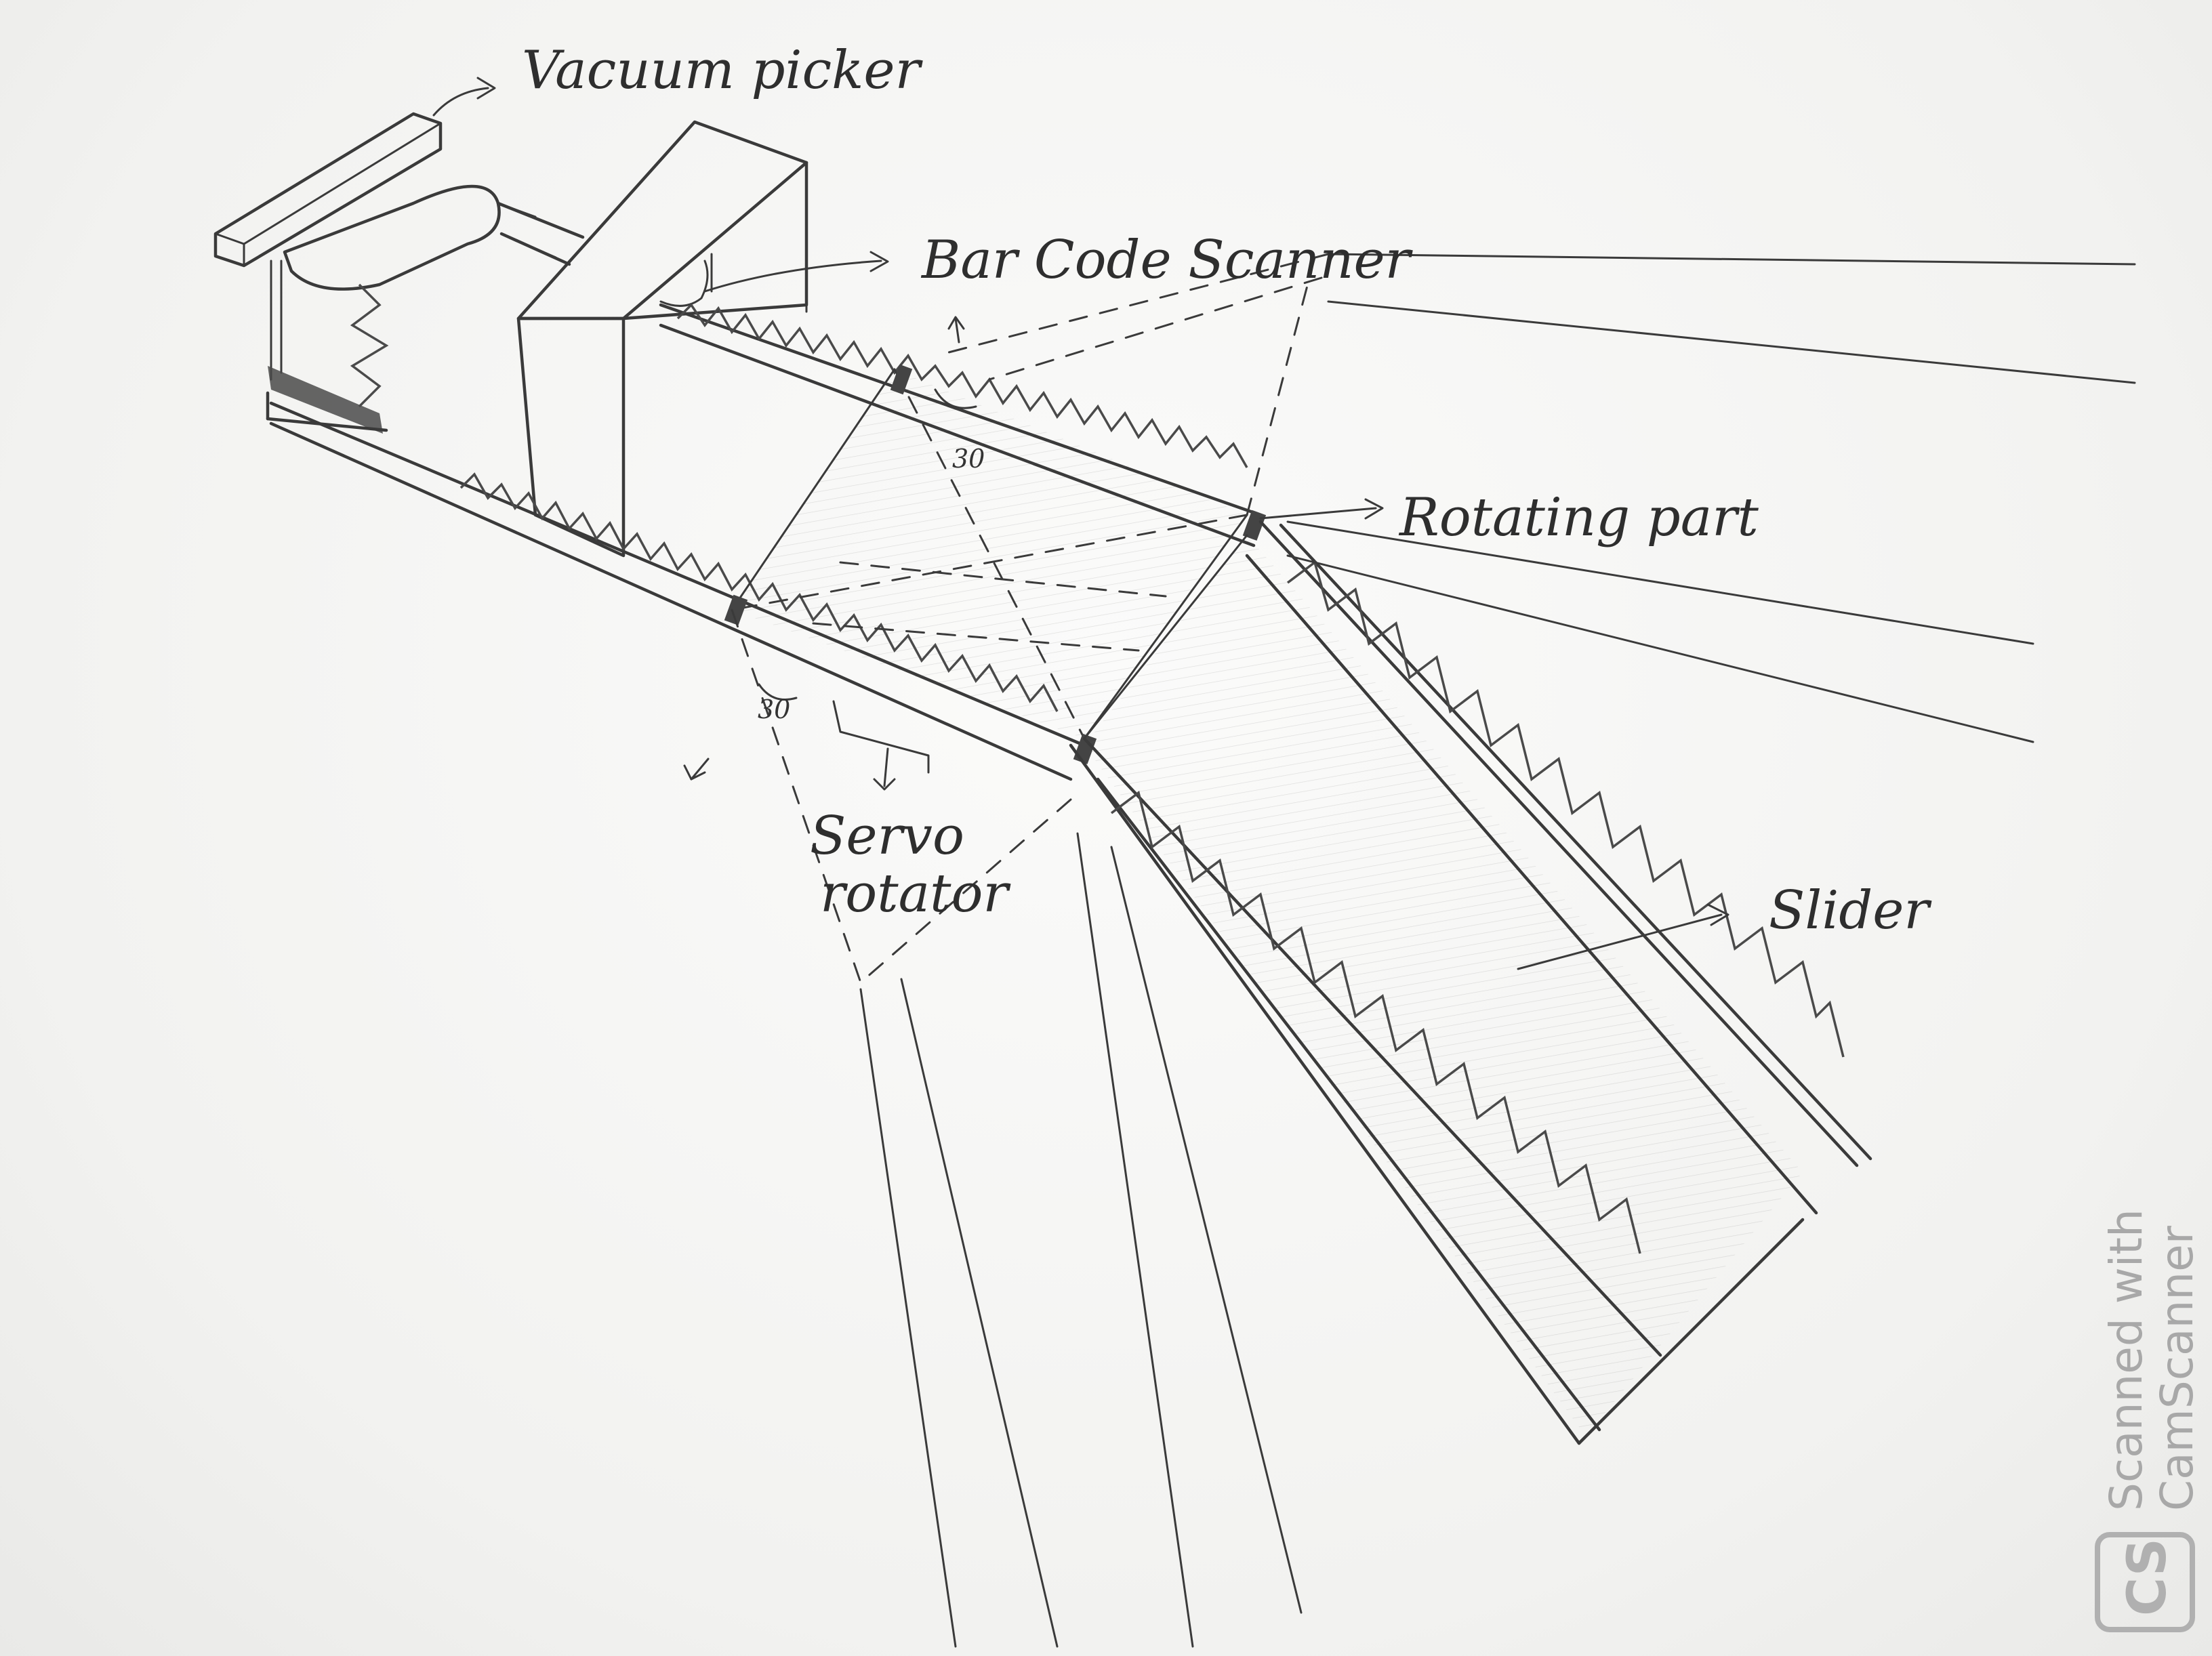  Describe the element at coordinates (887, 837) in the screenshot. I see `label-servo-line1: Servo` at that location.